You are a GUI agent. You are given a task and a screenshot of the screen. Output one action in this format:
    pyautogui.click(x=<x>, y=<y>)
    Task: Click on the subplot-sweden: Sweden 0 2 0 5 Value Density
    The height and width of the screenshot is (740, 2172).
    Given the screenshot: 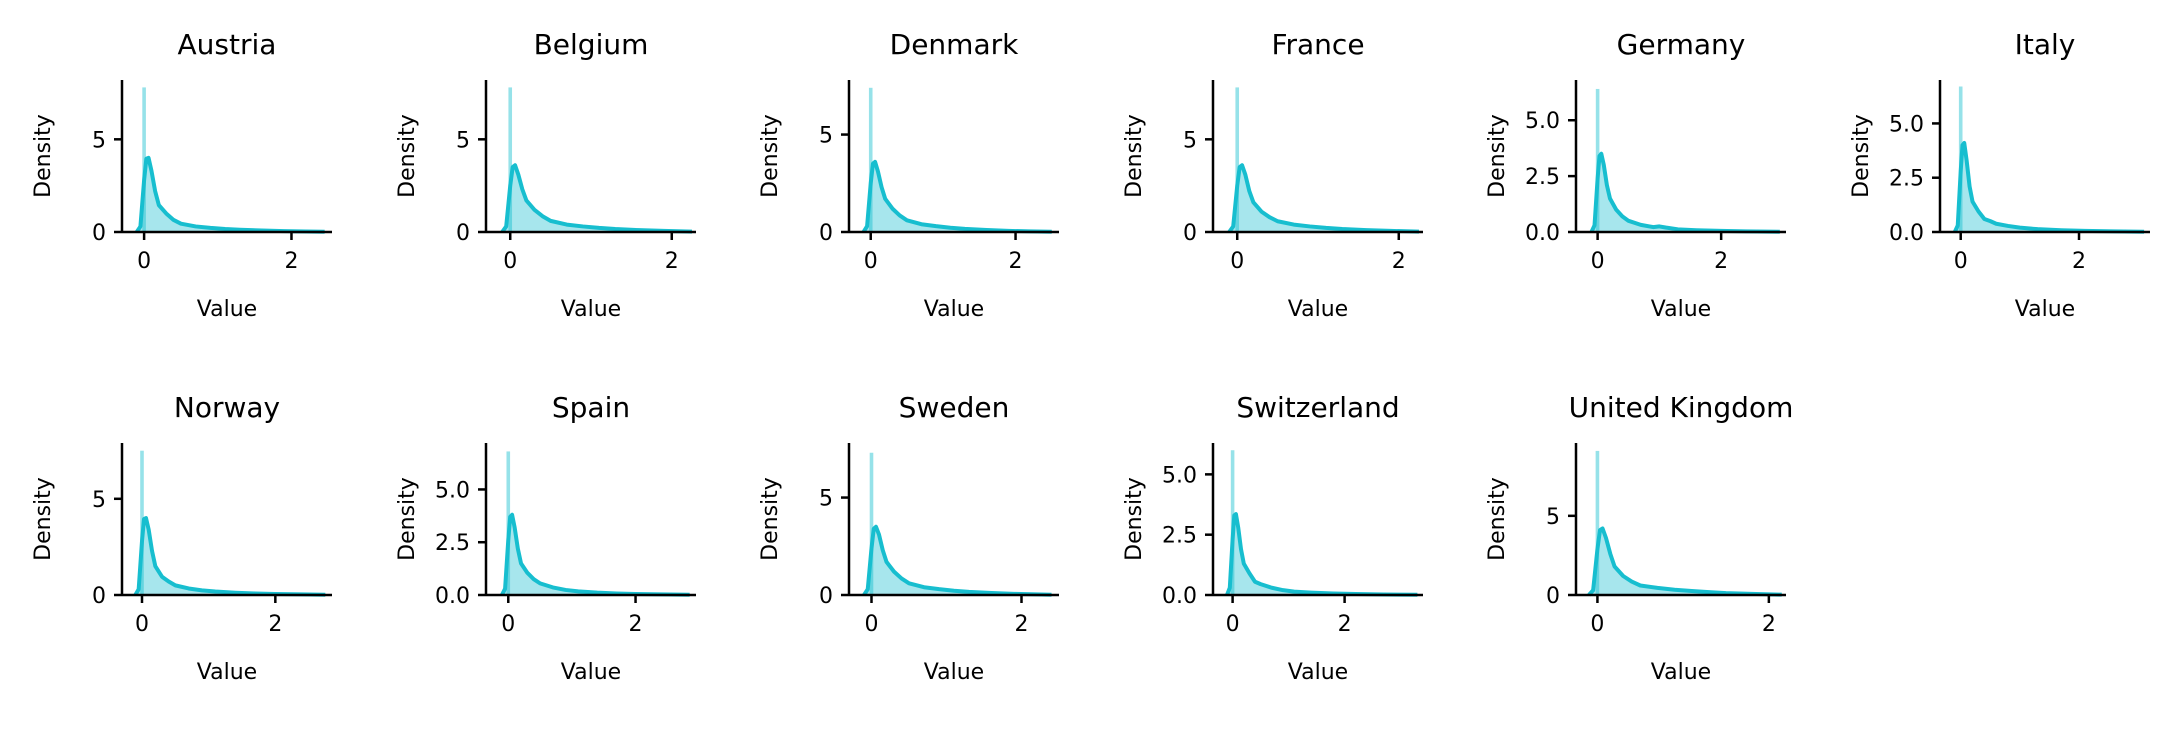 What is the action you would take?
    pyautogui.click(x=908, y=538)
    